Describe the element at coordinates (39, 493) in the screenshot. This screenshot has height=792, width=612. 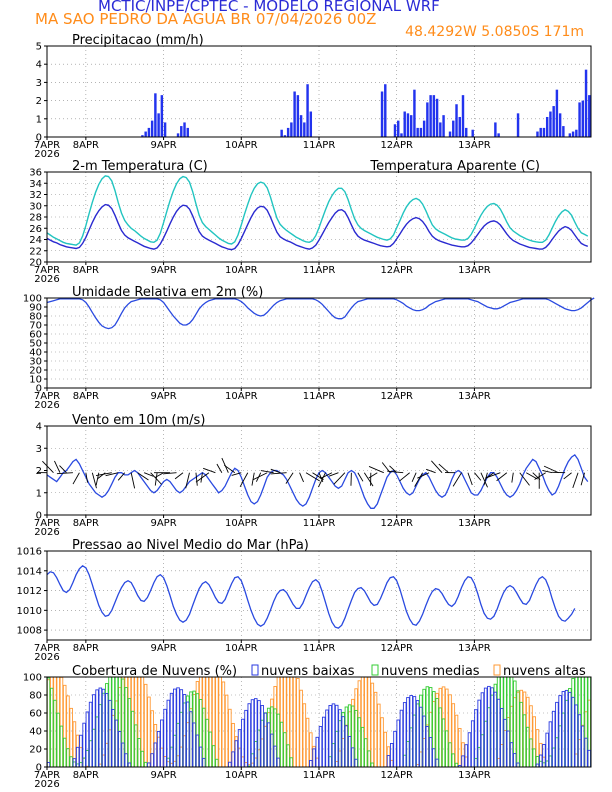
I see `y-tick-label: 1` at that location.